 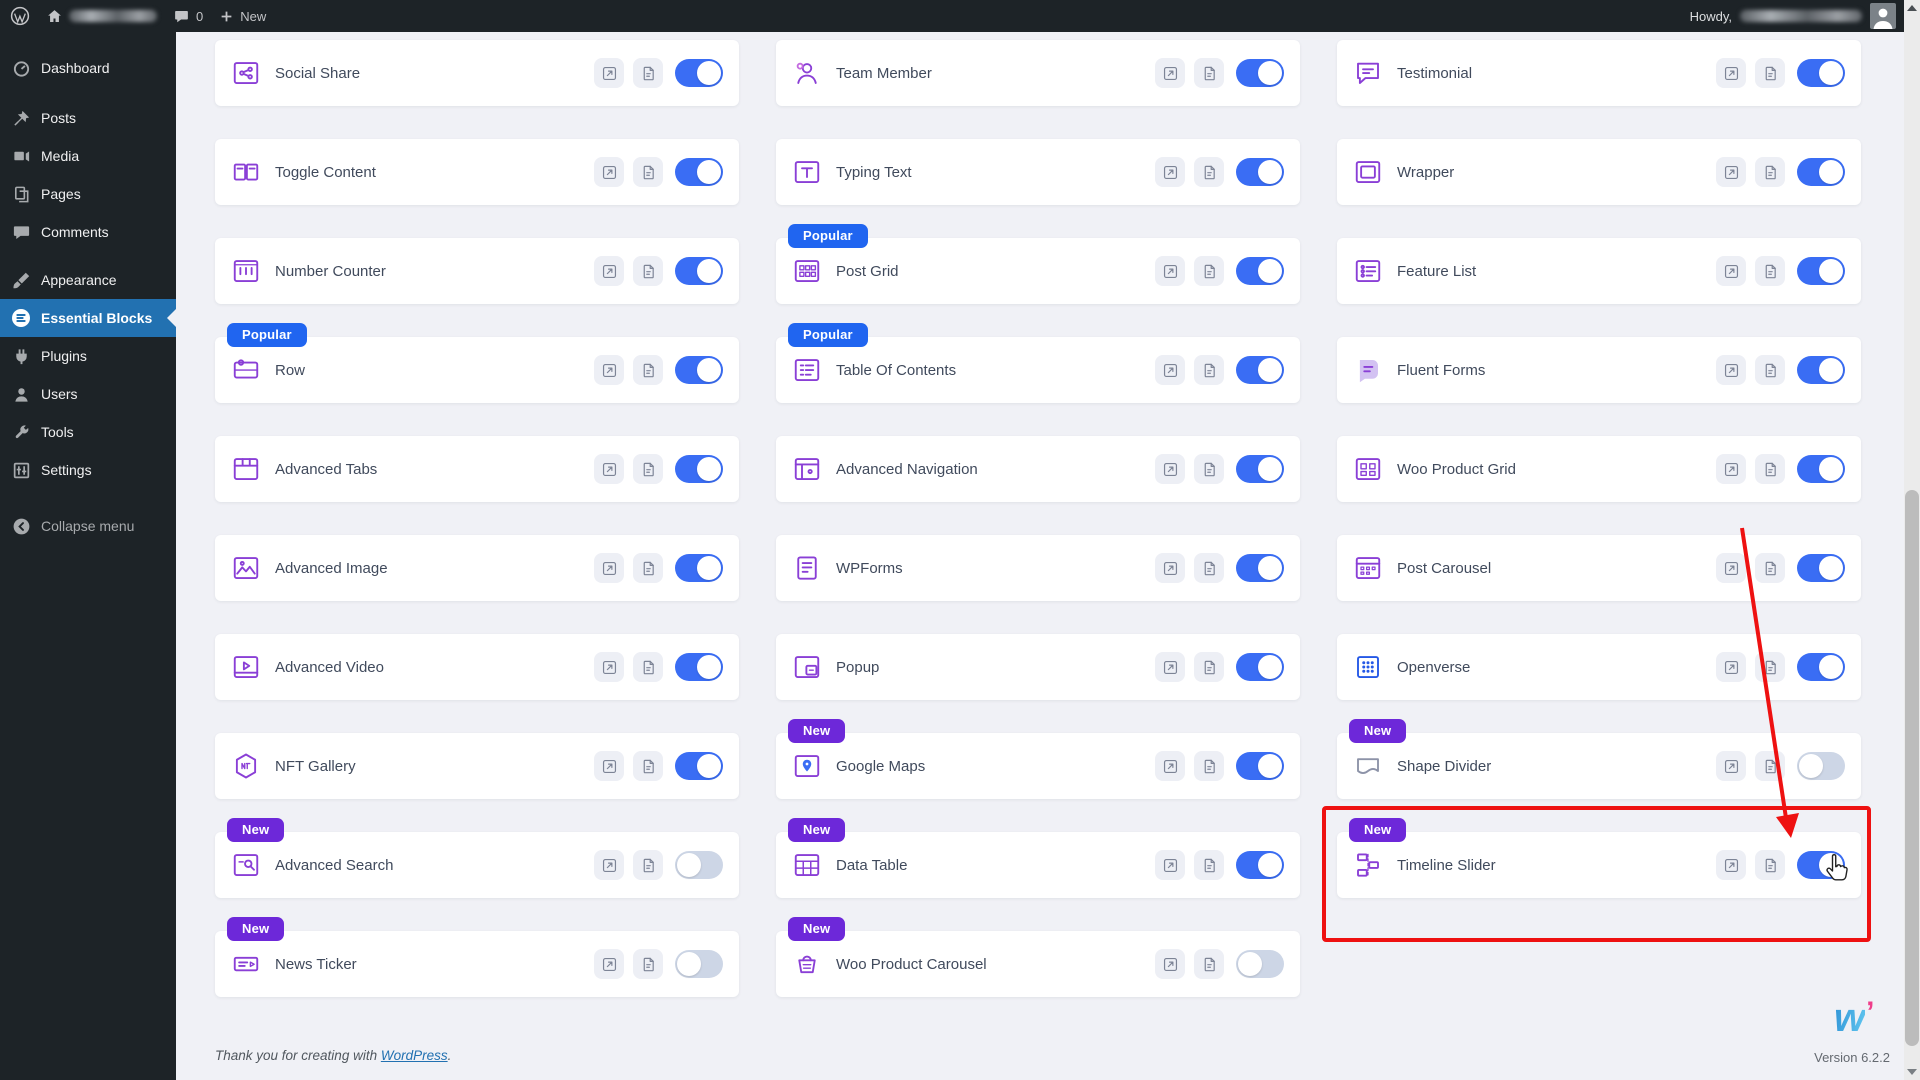 I want to click on wordpress-menu, so click(x=19, y=16).